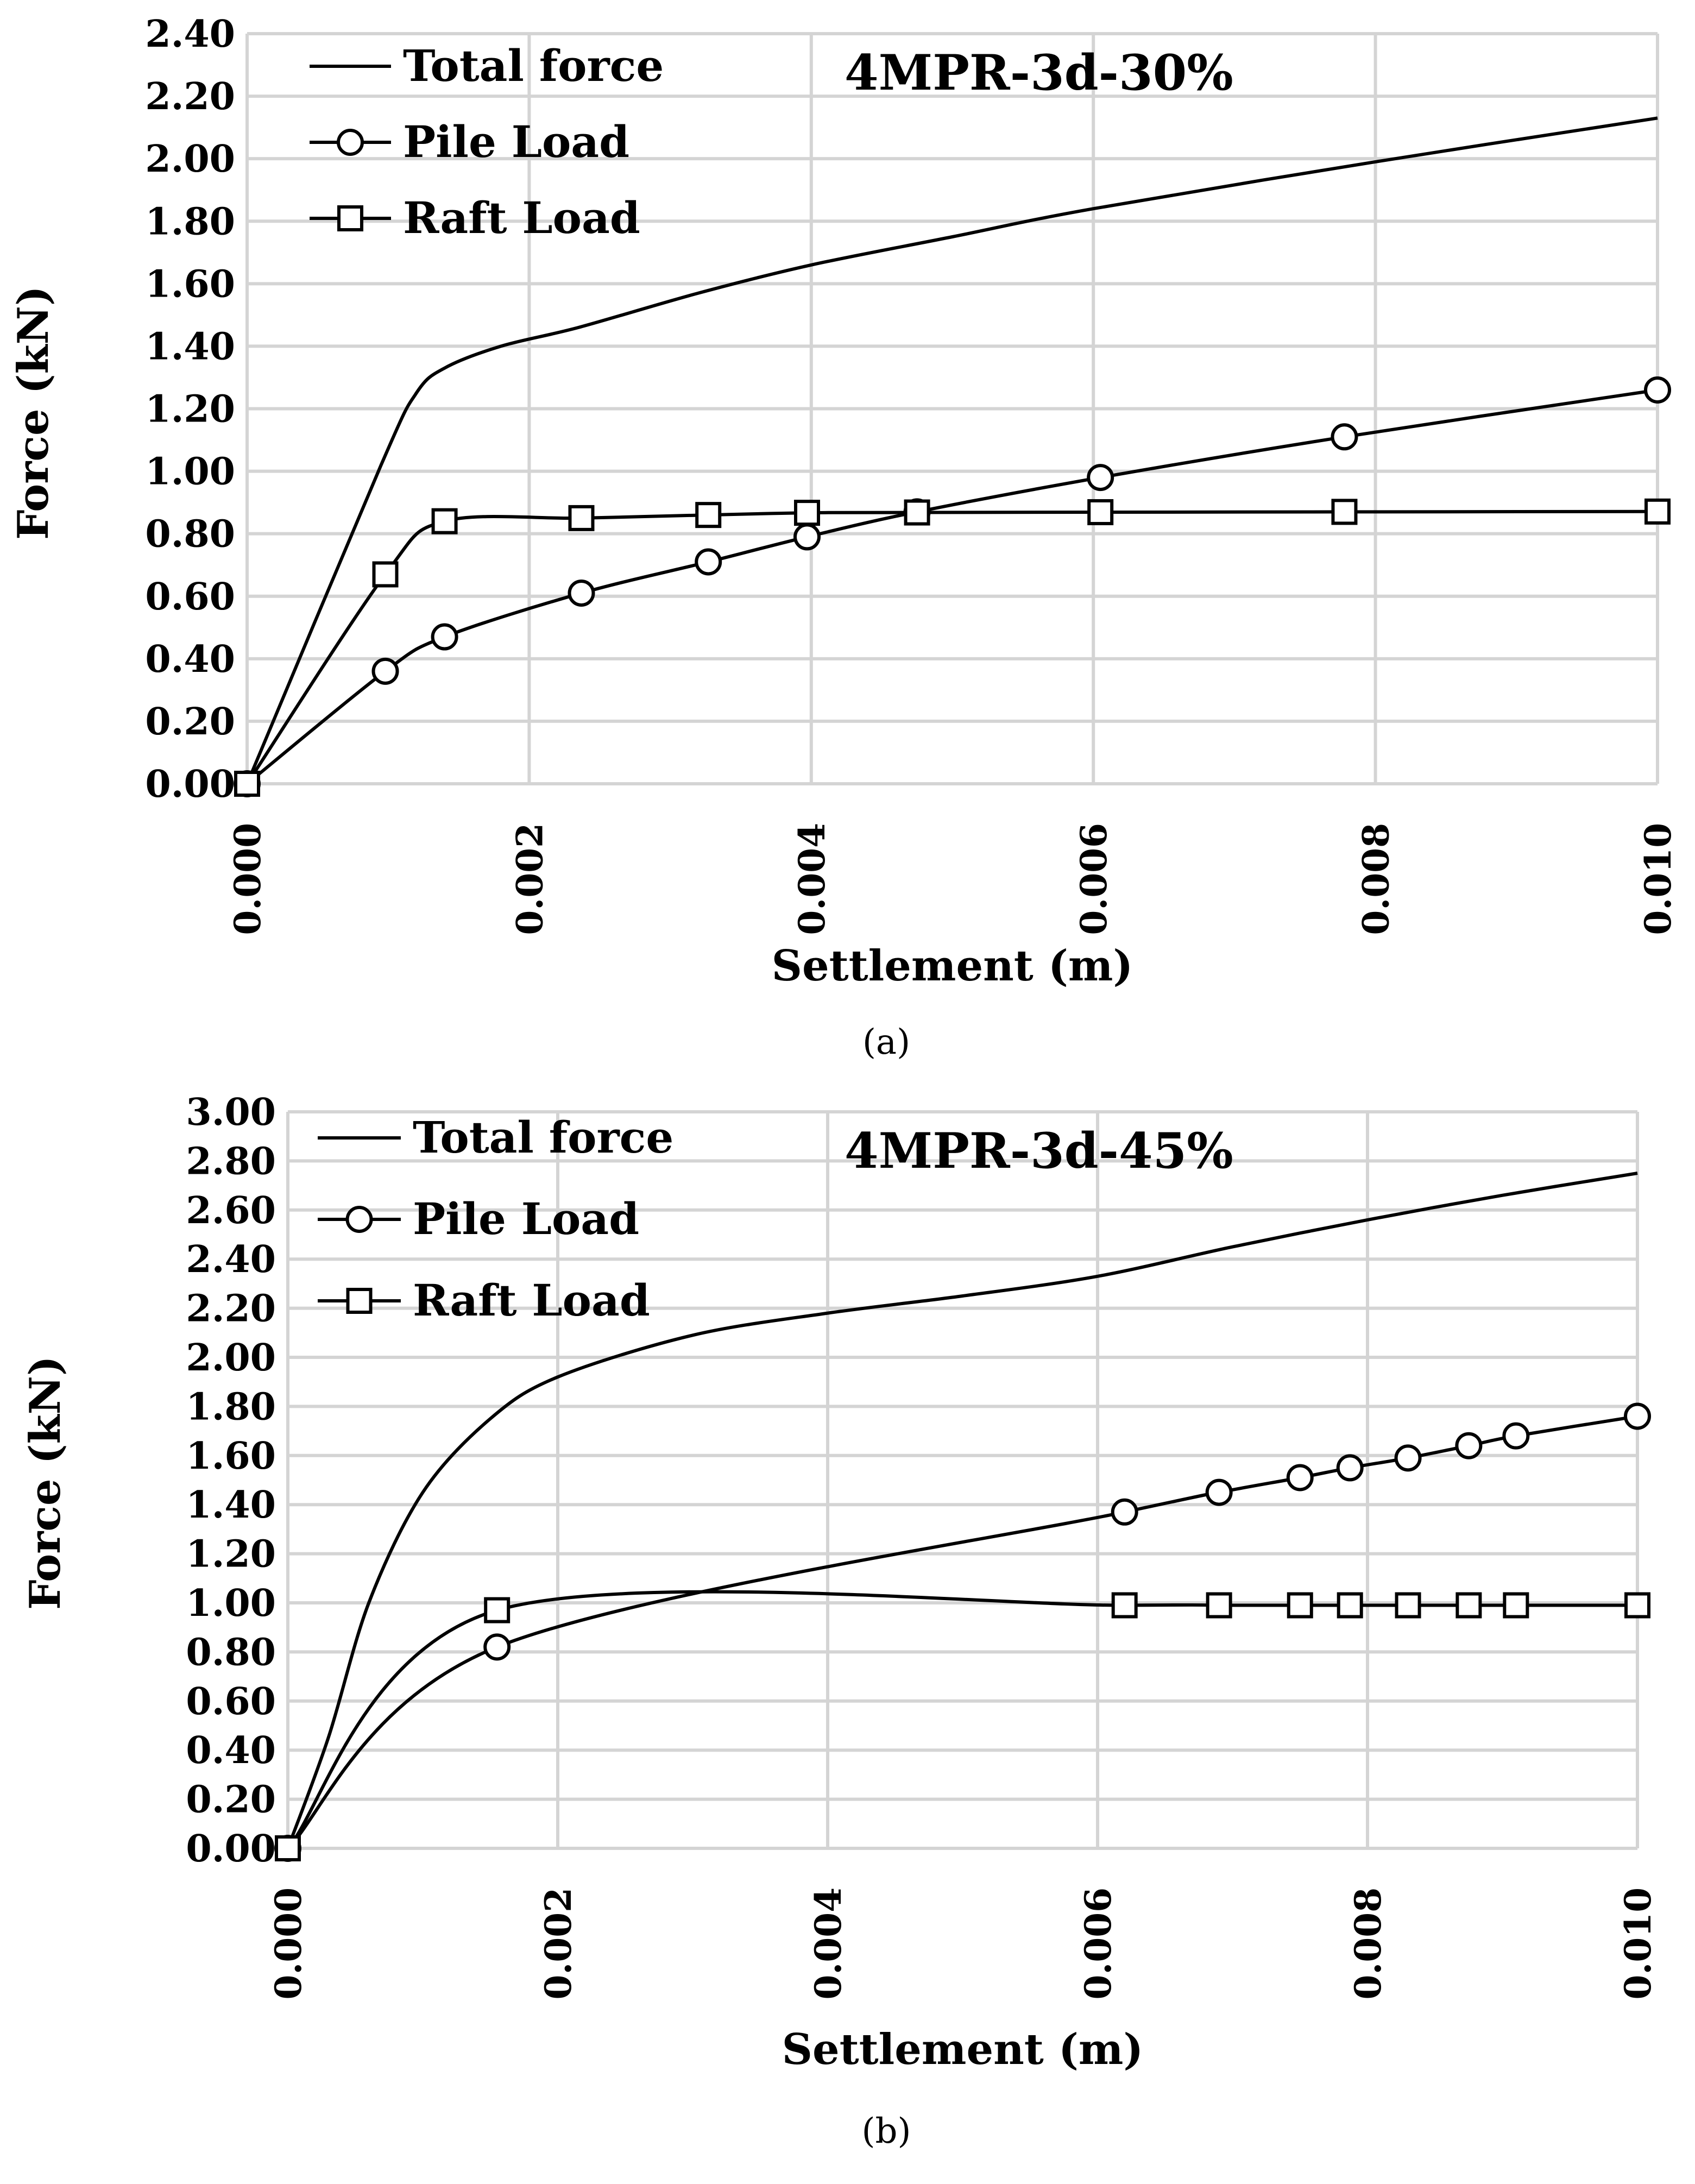 This screenshot has height=2184, width=1695. What do you see at coordinates (231, 1652) in the screenshot?
I see `y-tick-label: 0.80` at bounding box center [231, 1652].